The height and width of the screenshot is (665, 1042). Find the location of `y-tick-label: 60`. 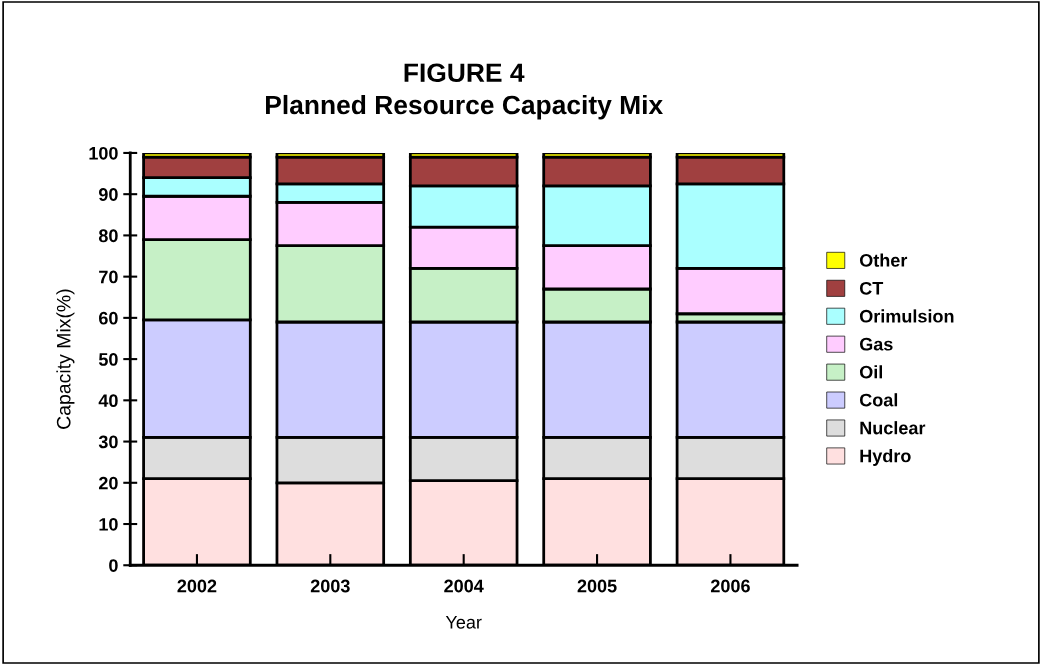

y-tick-label: 60 is located at coordinates (108, 318).